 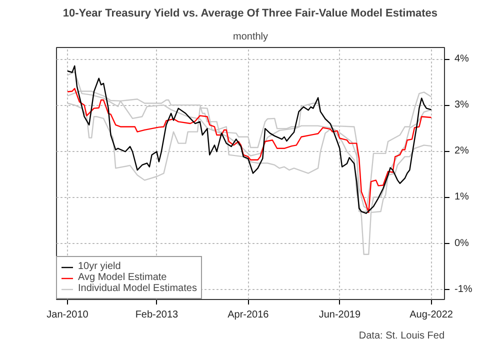 What do you see at coordinates (462, 243) in the screenshot?
I see `y-tick-label: 0%` at bounding box center [462, 243].